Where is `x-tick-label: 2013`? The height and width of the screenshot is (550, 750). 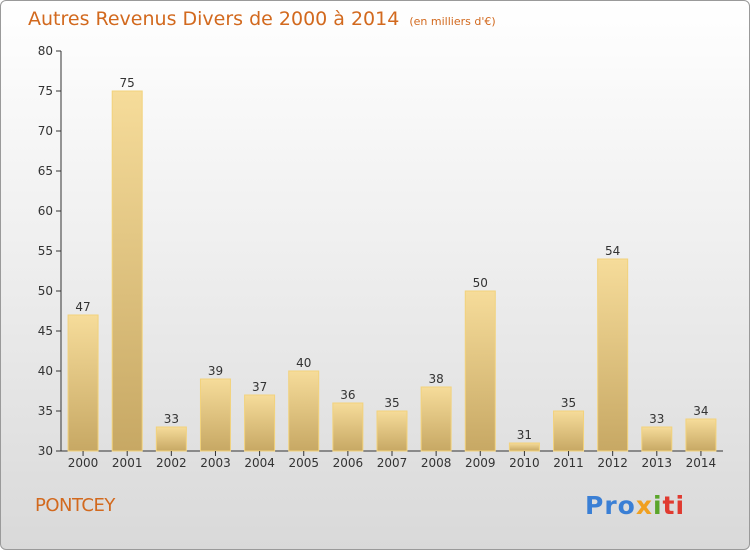
x-tick-label: 2013 is located at coordinates (657, 463).